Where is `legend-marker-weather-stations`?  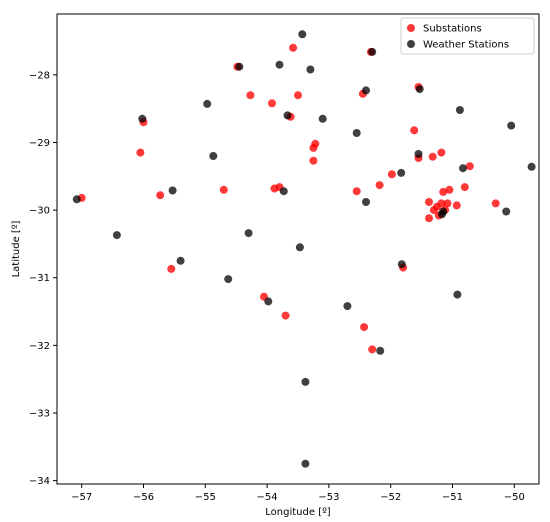 legend-marker-weather-stations is located at coordinates (411, 44).